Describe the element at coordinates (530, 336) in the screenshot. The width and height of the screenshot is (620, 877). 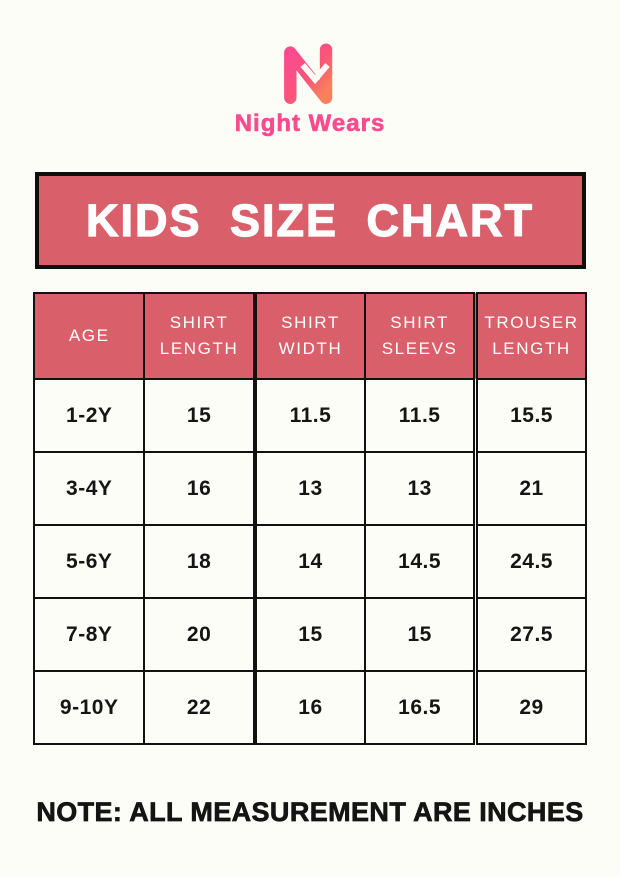
I see `column-header-trouser-length: TROUSER LENGTH` at that location.